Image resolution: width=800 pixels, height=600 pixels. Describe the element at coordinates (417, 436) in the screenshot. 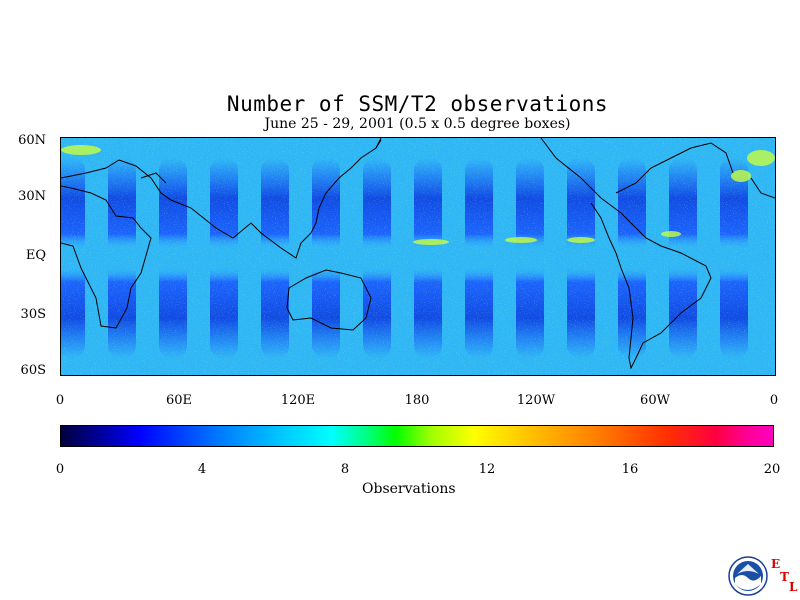

I see `colorbar` at that location.